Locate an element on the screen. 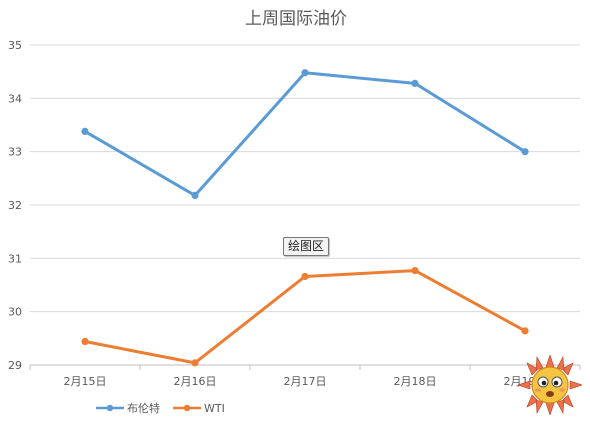 The width and height of the screenshot is (590, 426). sun-emoji-sticker-icon is located at coordinates (550, 385).